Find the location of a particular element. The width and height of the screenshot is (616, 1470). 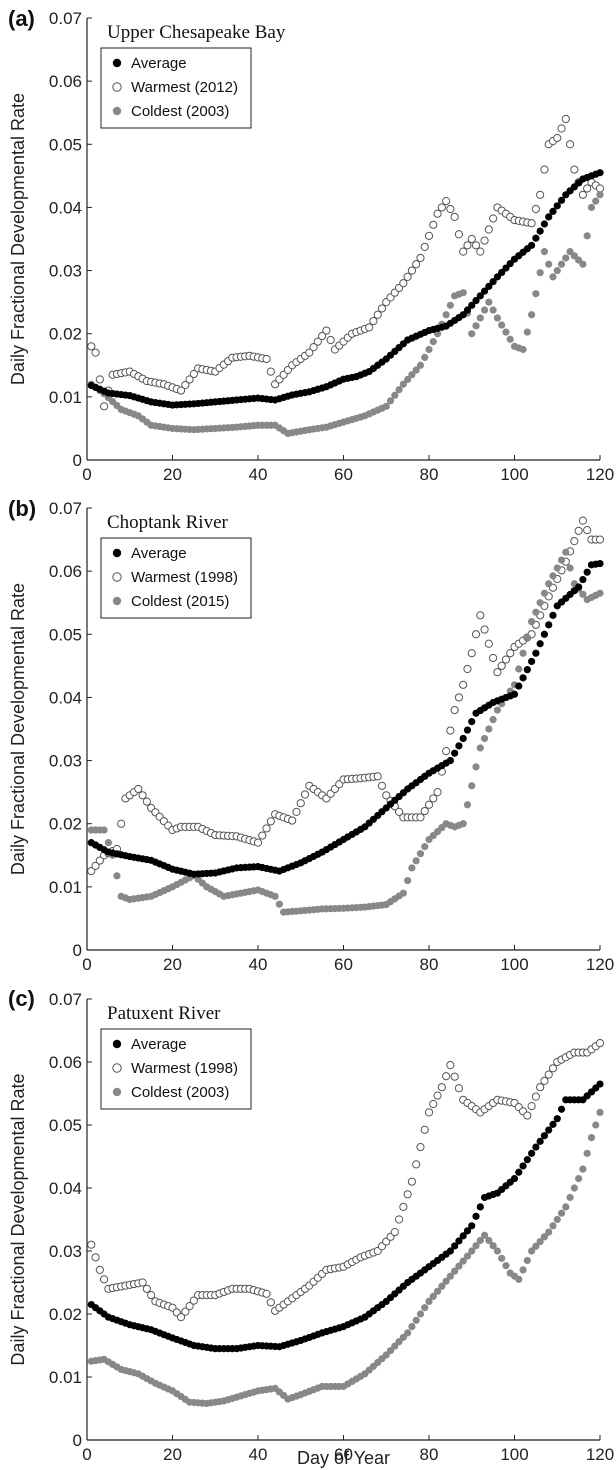

y-tick-label: 0.01 is located at coordinates (65, 1377).